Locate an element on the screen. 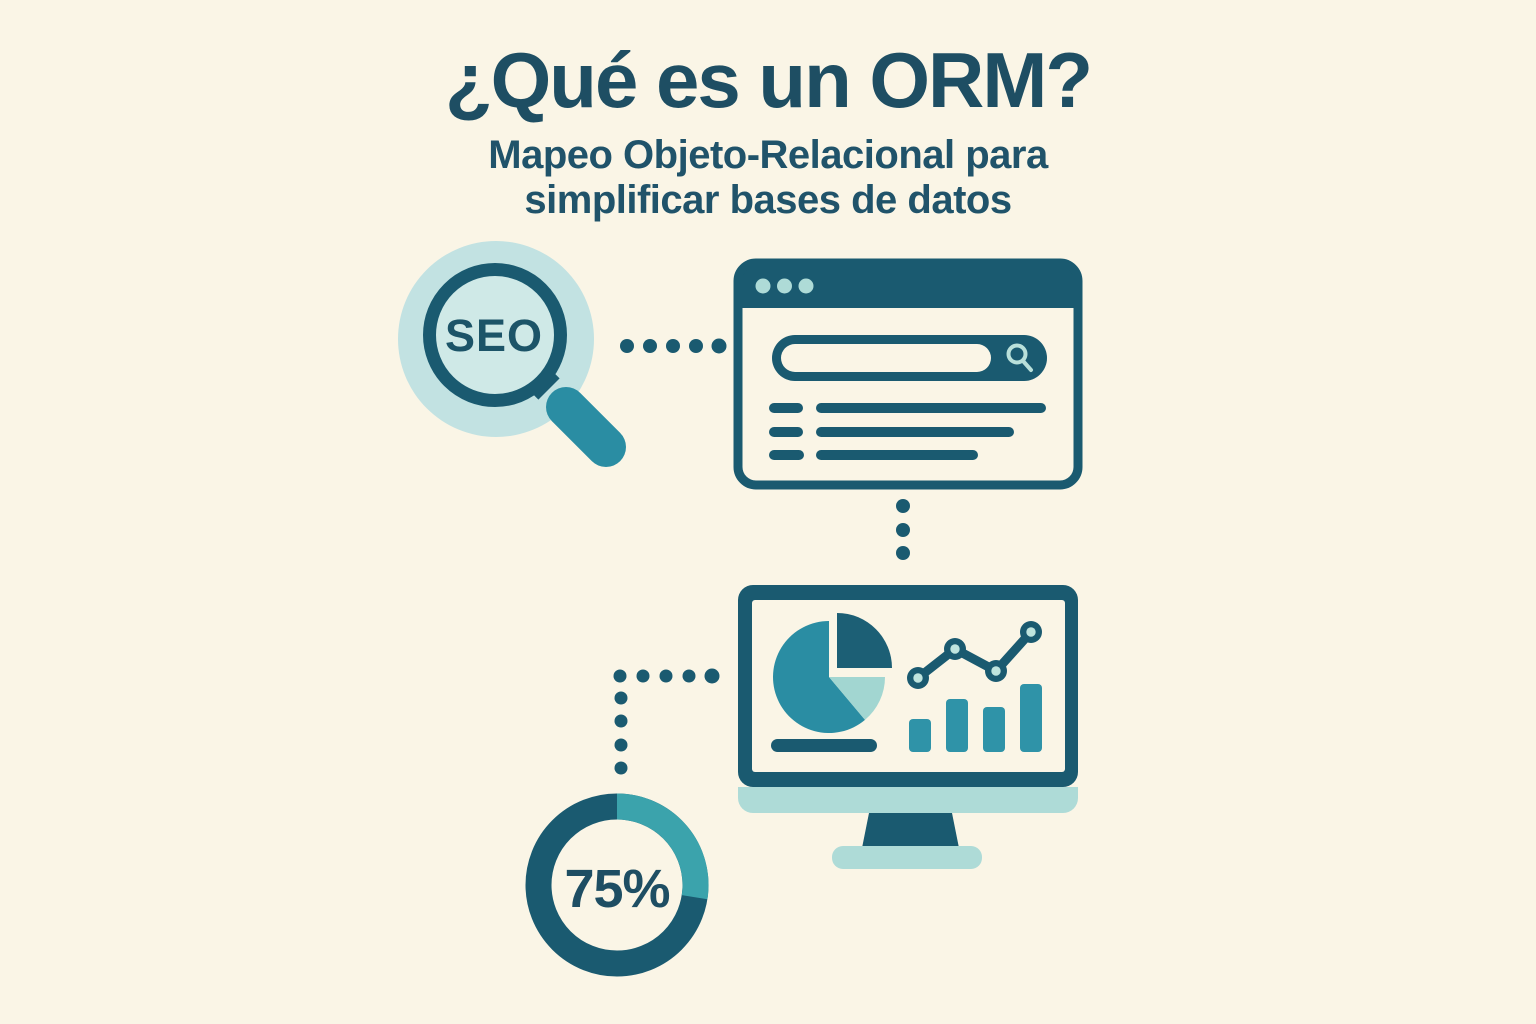 The width and height of the screenshot is (1536, 1024). seo-magnifier-icon is located at coordinates (512, 354).